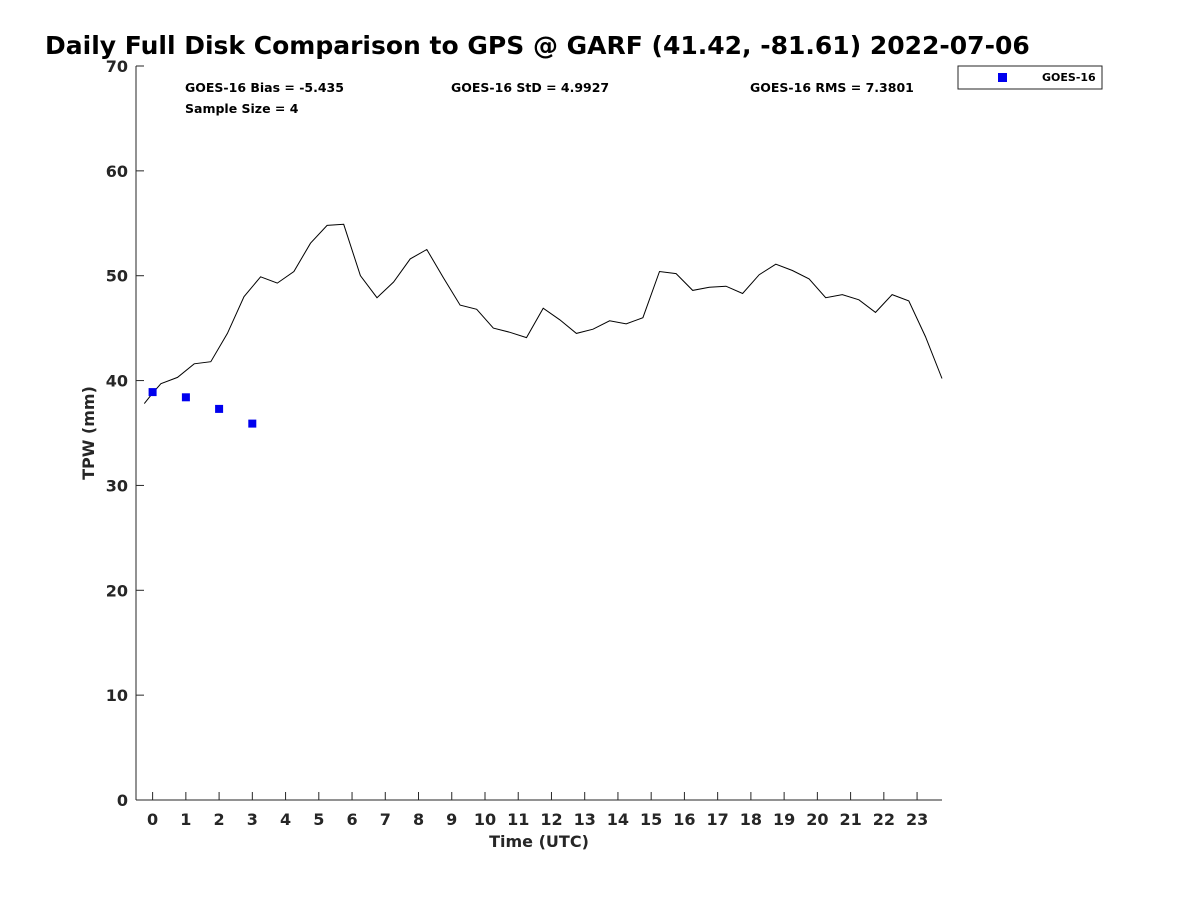  I want to click on x-tick-label: 1, so click(185, 819).